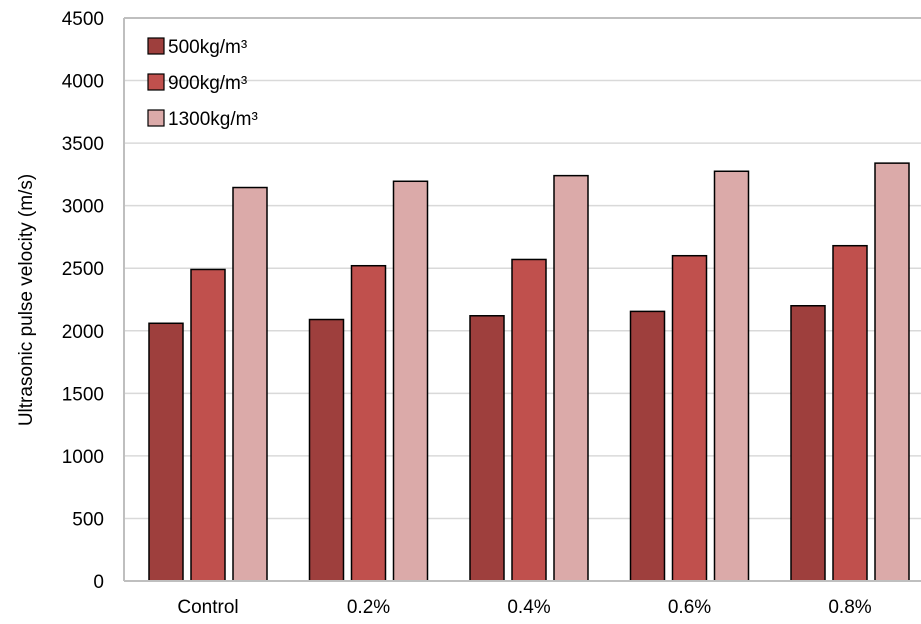  What do you see at coordinates (689, 607) in the screenshot?
I see `x-tick-label: 0.6%` at bounding box center [689, 607].